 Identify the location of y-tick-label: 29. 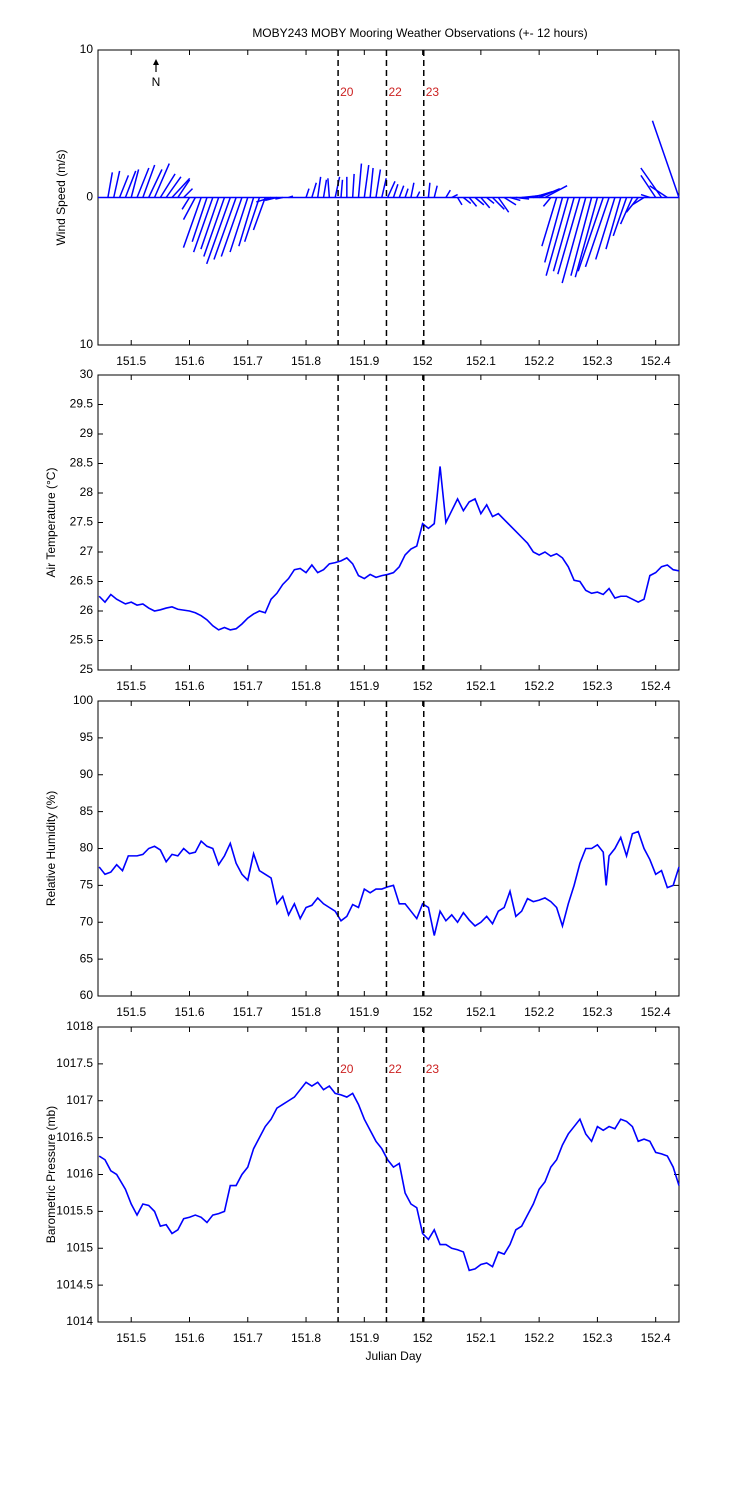
(87, 433).